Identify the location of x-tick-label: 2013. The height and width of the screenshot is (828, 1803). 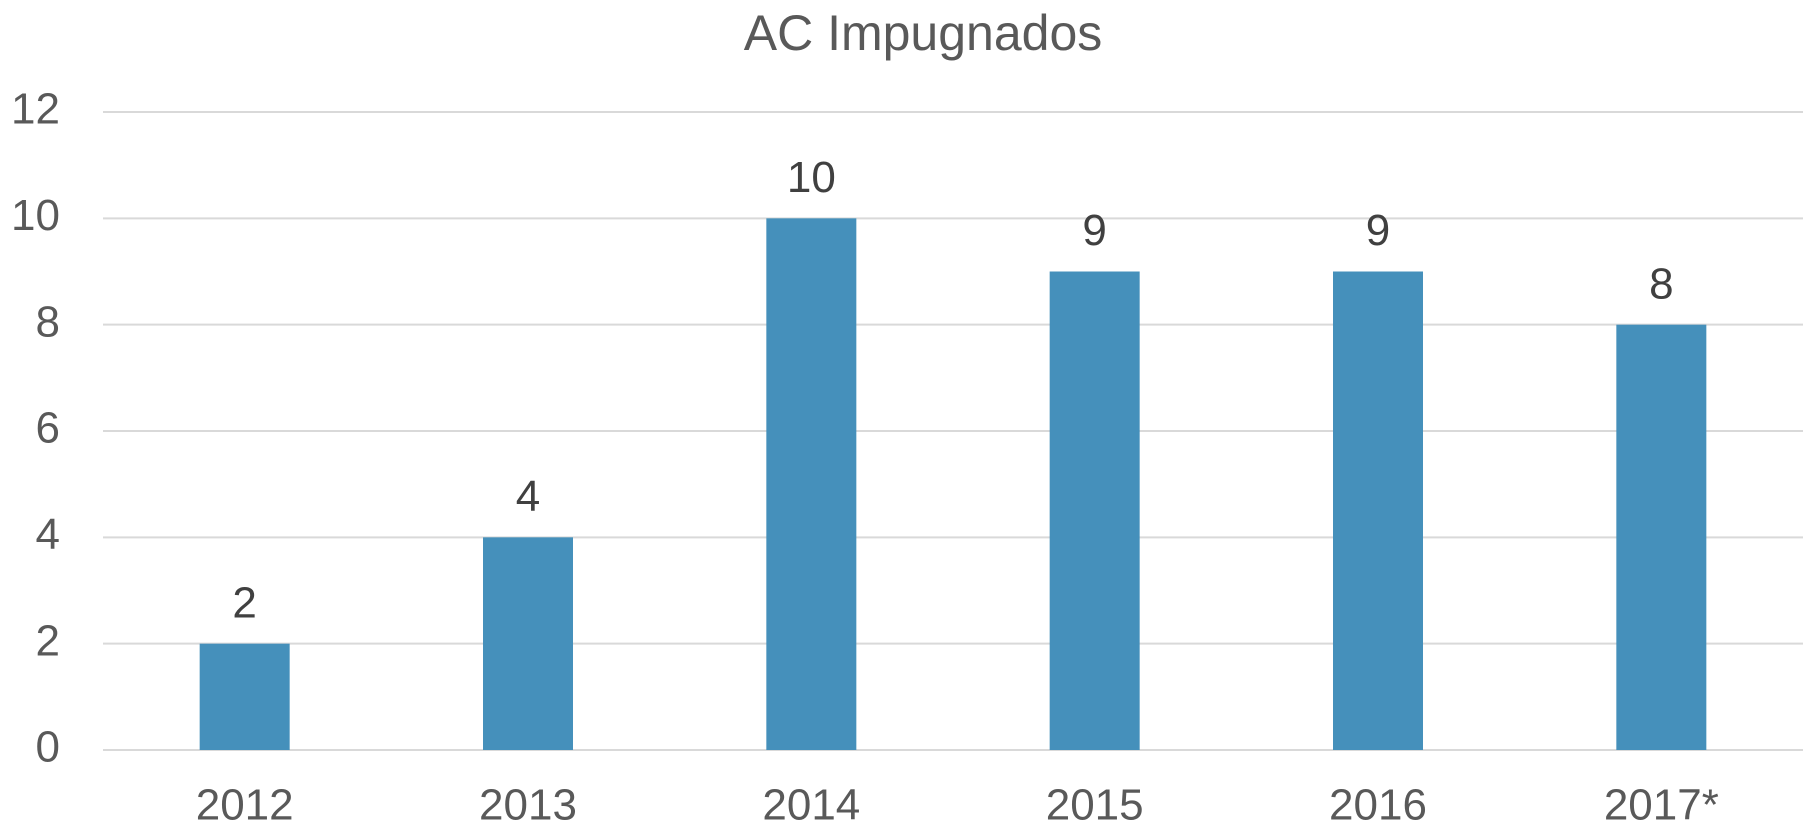
(528, 804).